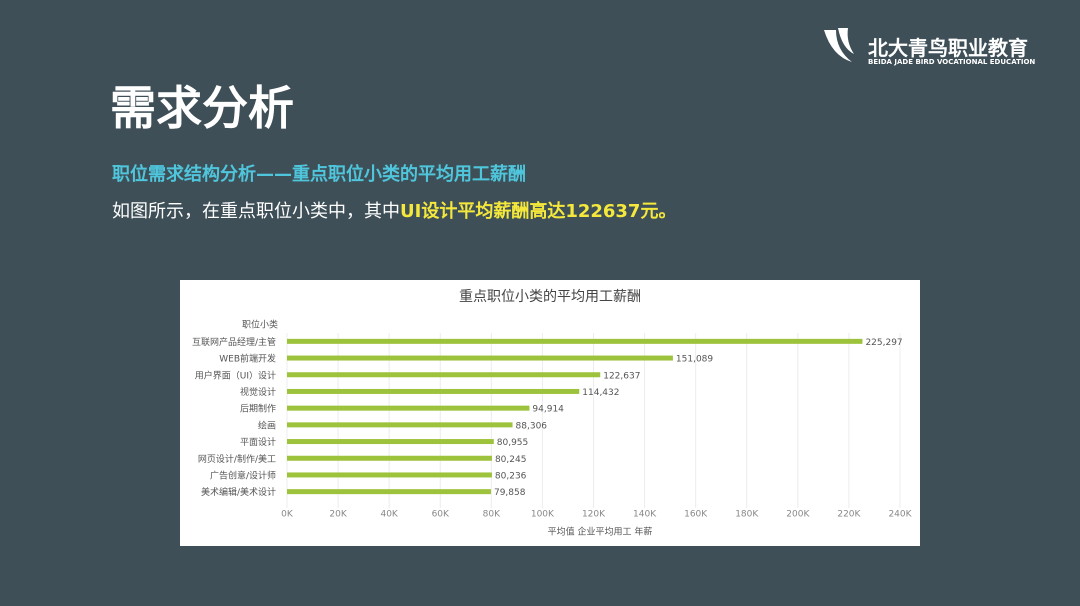  What do you see at coordinates (235, 375) in the screenshot?
I see `y-tick-label: 用户界面（UI）设计` at bounding box center [235, 375].